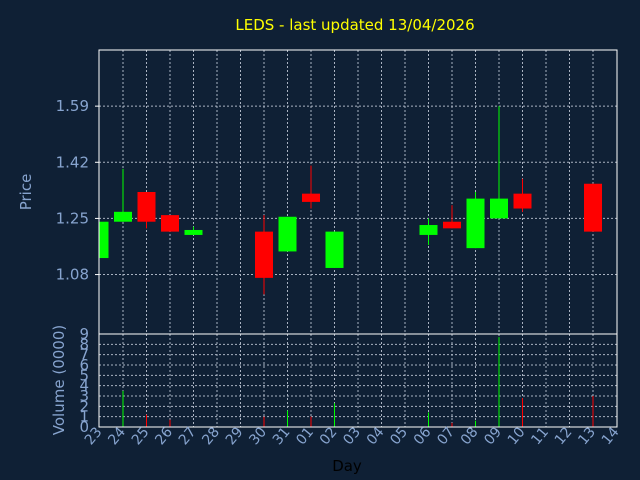 Image resolution: width=640 pixels, height=480 pixels. What do you see at coordinates (84, 375) in the screenshot?
I see `volume-tick-label: 5` at bounding box center [84, 375].